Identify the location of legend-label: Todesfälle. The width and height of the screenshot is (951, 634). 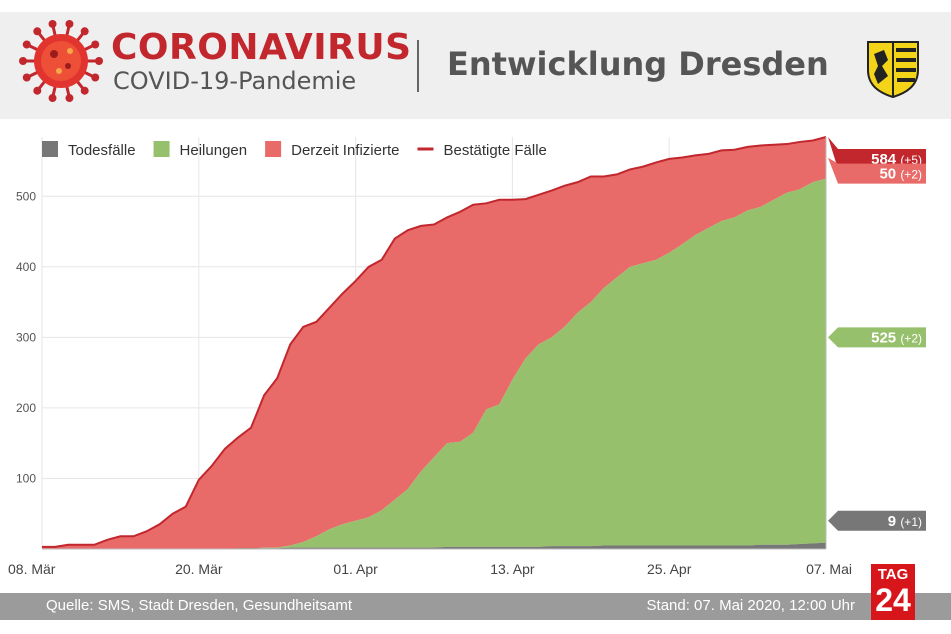
(102, 150).